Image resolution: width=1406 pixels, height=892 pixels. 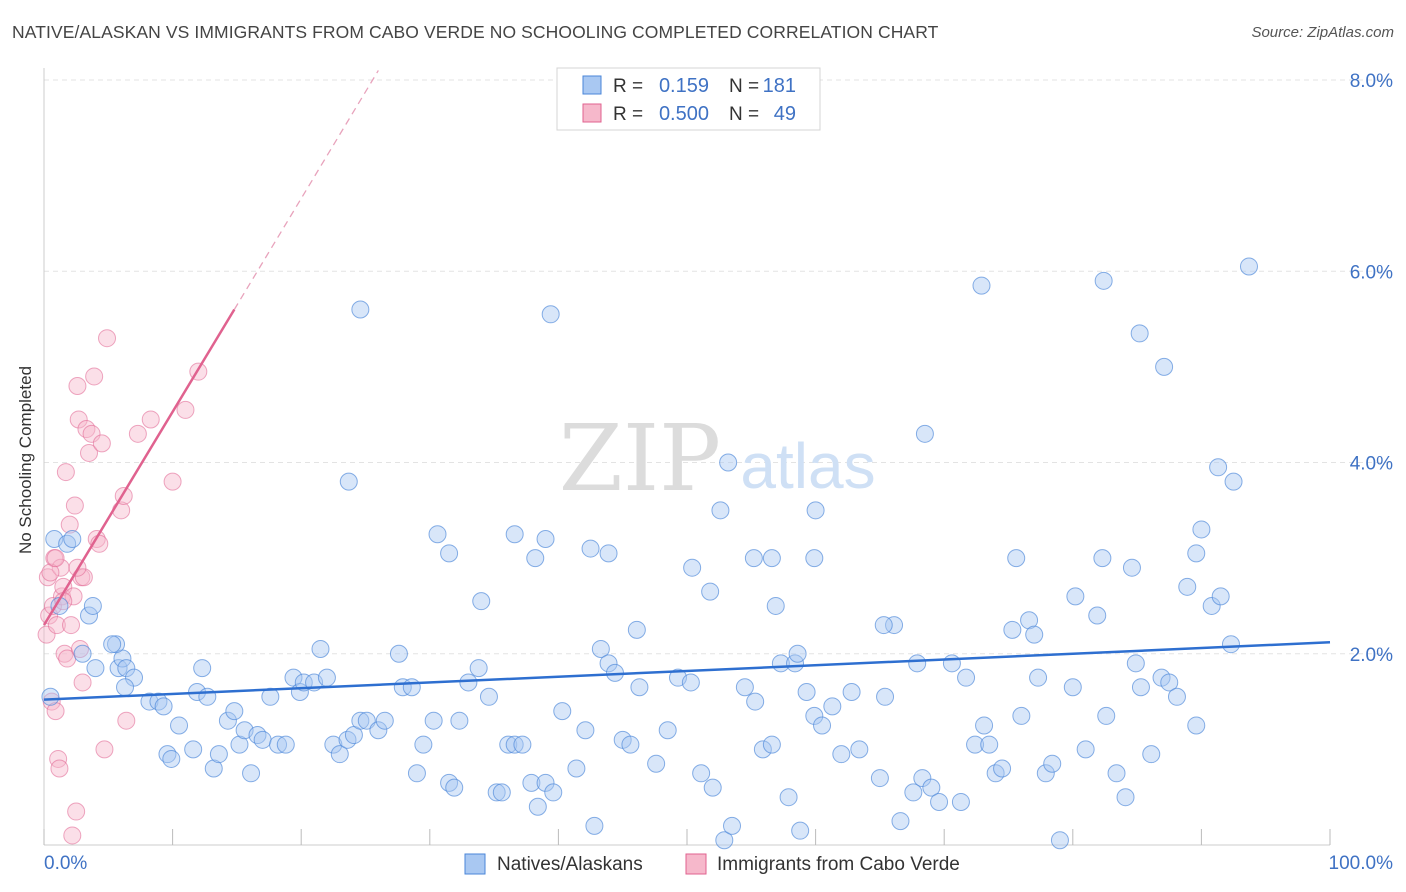 I want to click on watermark-atlas: atlas, so click(x=807, y=466).